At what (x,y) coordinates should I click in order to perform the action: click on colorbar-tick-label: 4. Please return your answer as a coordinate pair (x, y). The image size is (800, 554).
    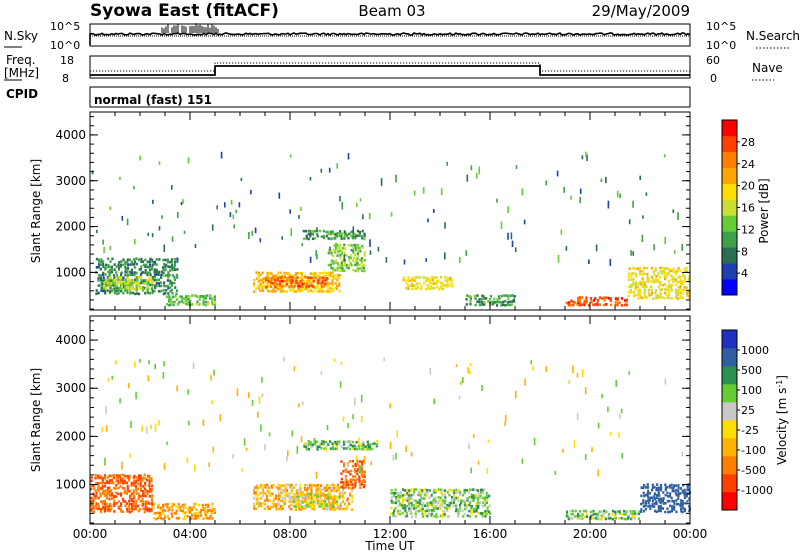
    Looking at the image, I should click on (744, 273).